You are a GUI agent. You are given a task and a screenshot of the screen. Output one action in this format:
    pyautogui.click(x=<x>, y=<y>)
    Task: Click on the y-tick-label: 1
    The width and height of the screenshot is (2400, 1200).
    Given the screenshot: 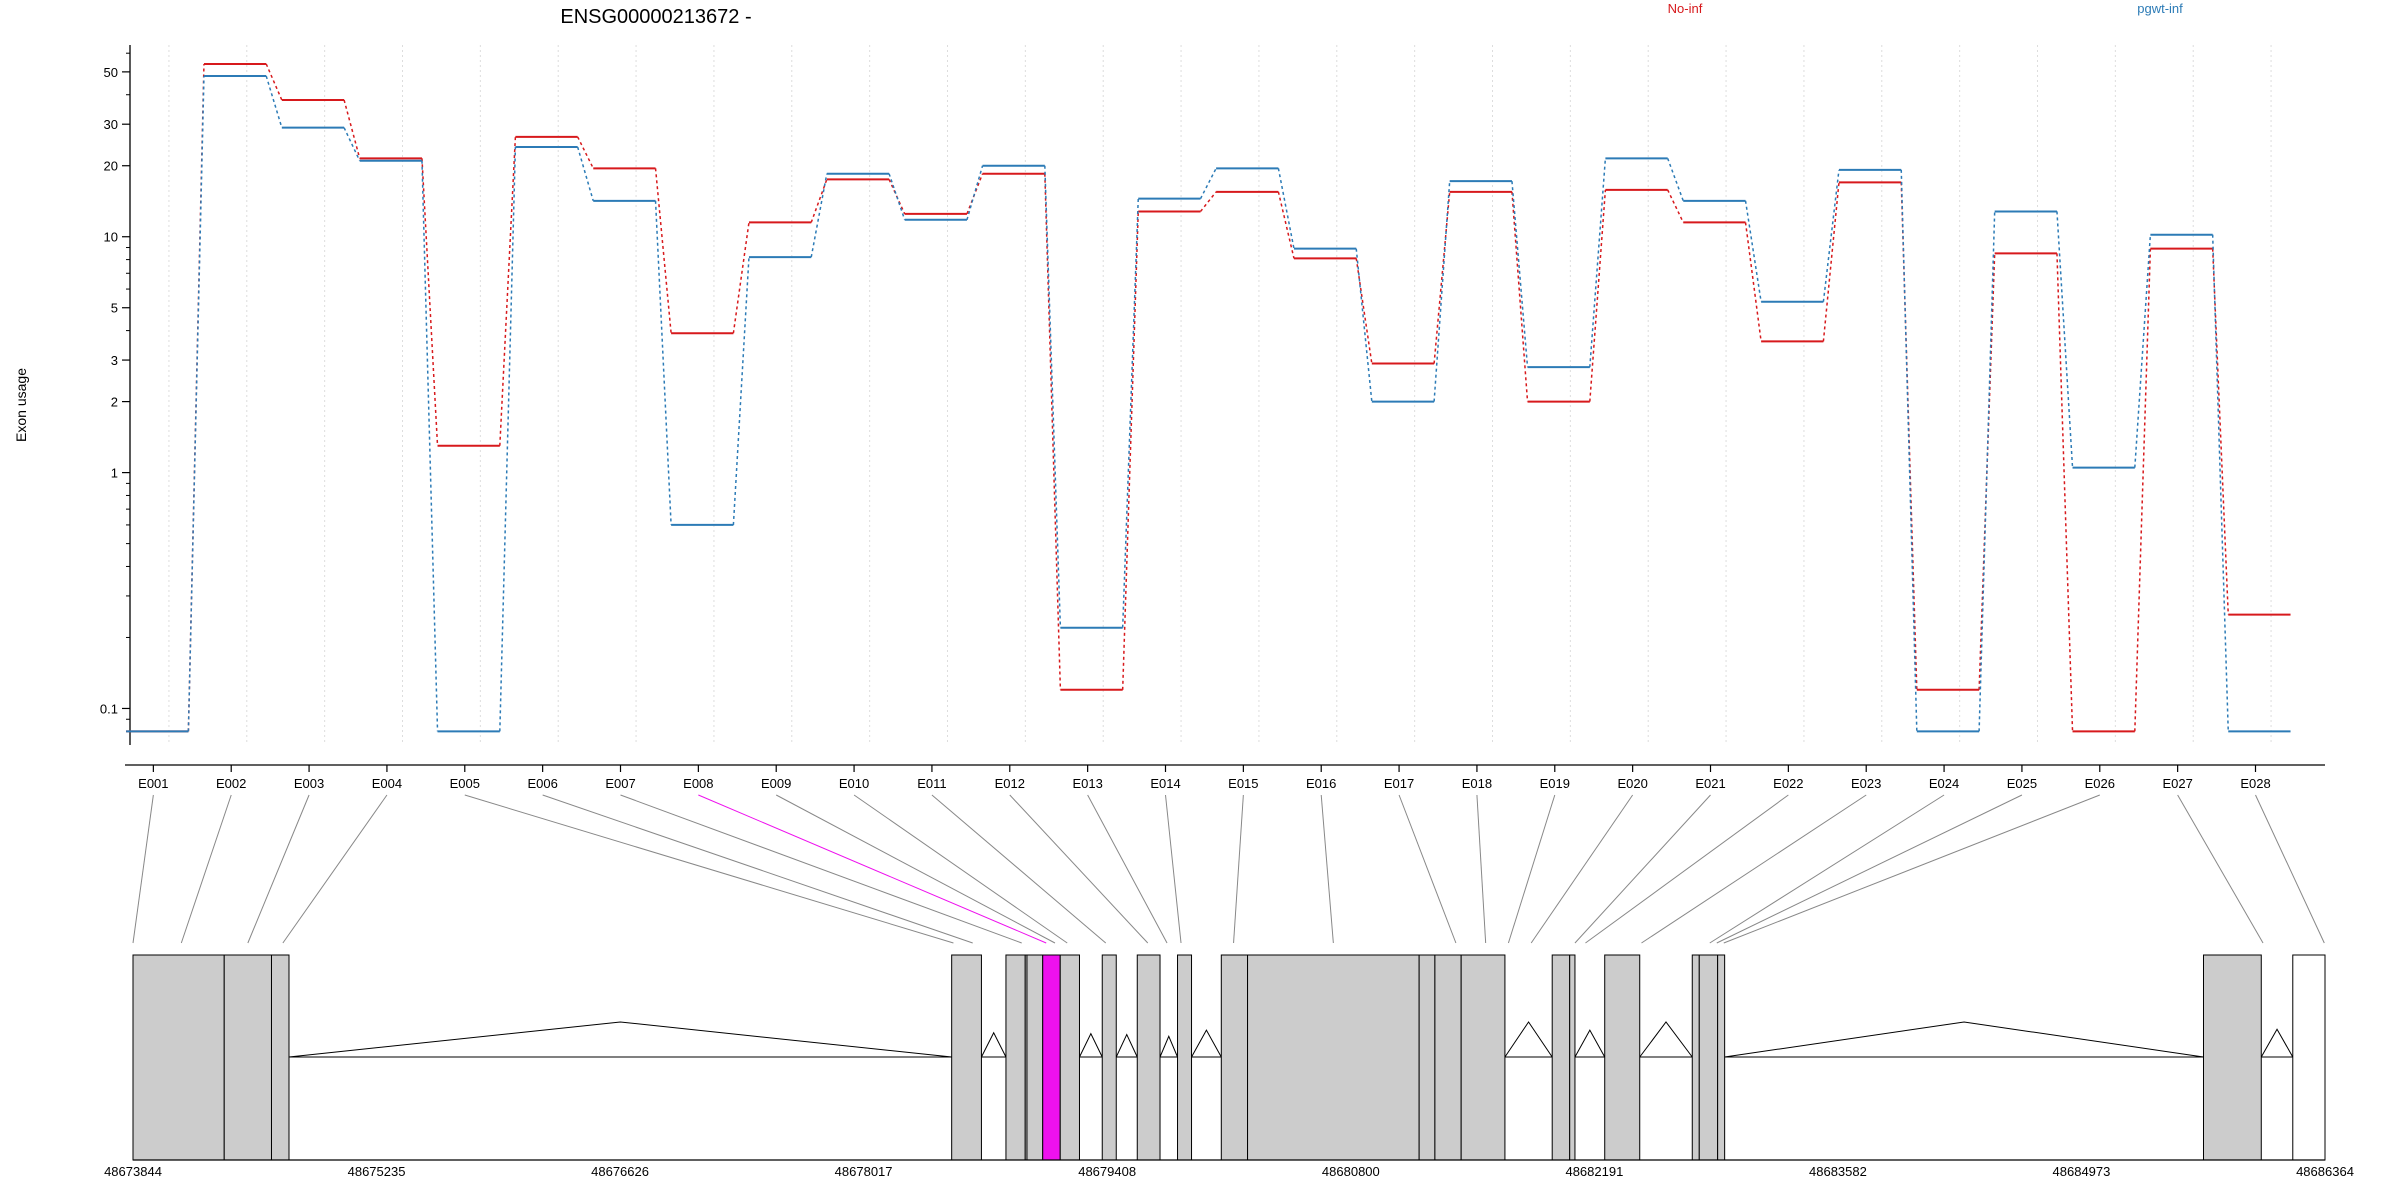 What is the action you would take?
    pyautogui.click(x=114, y=473)
    